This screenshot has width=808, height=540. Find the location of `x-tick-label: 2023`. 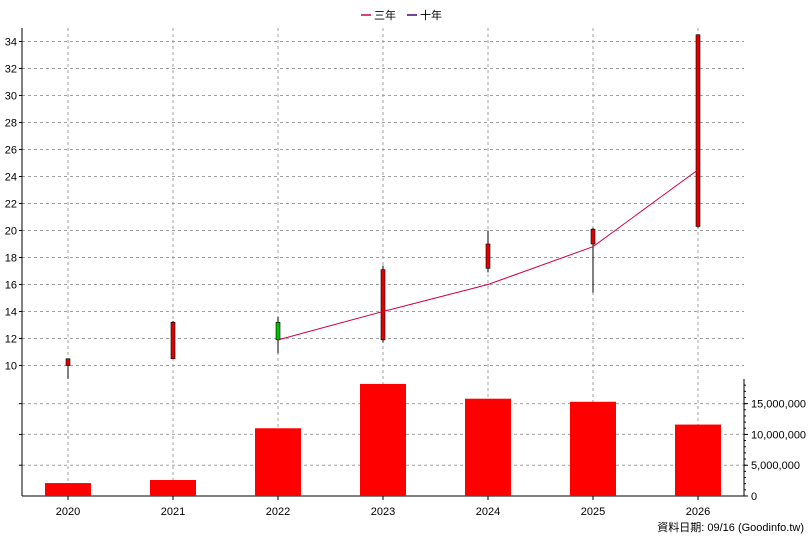

x-tick-label: 2023 is located at coordinates (383, 512).